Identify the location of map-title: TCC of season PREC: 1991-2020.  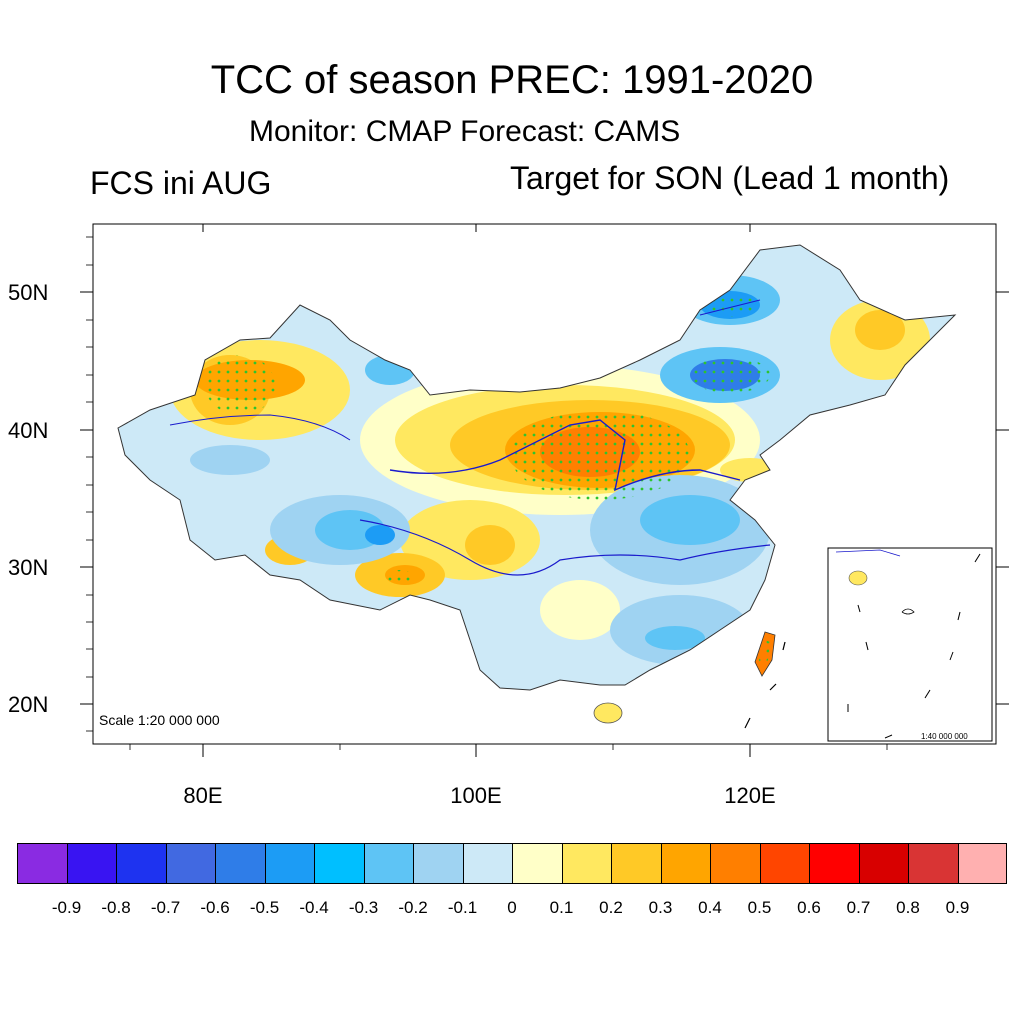
(512, 80).